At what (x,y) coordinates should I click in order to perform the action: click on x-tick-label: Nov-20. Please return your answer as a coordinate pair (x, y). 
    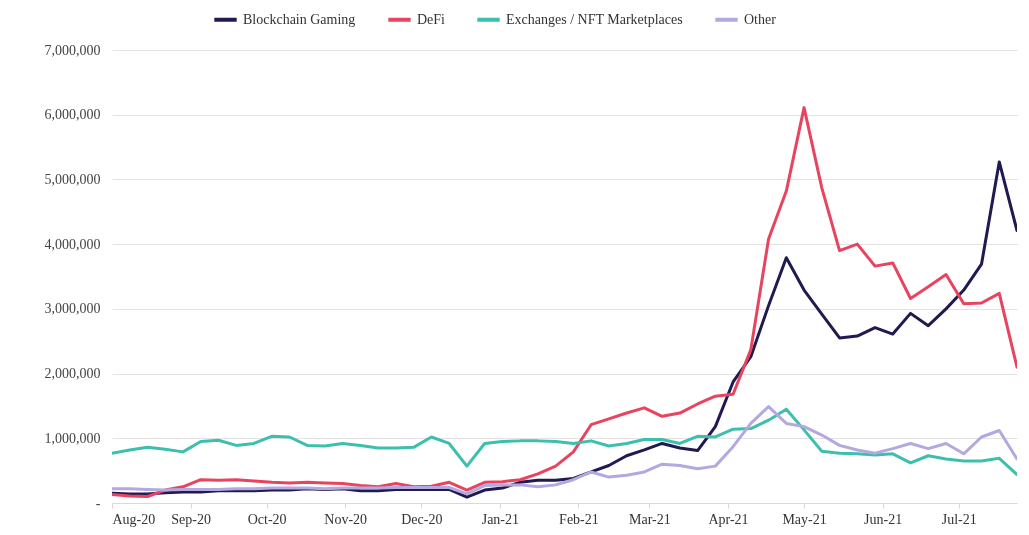
    Looking at the image, I should click on (346, 519).